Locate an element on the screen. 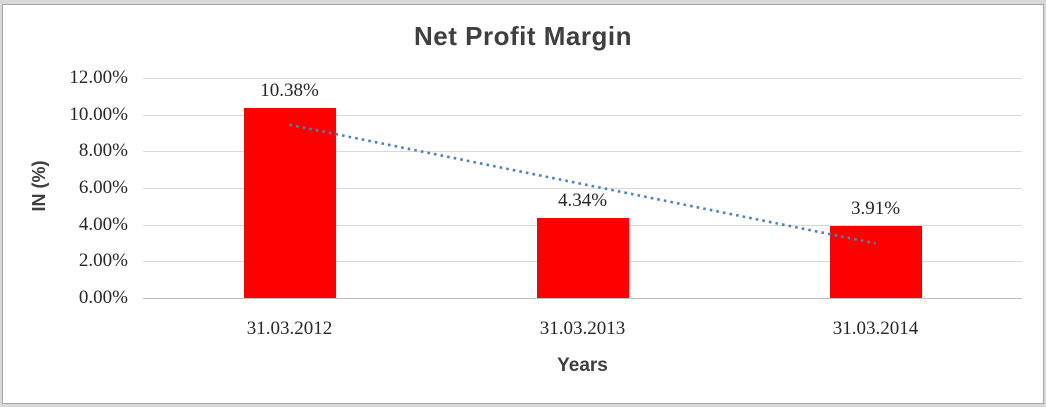 The width and height of the screenshot is (1046, 407). y-axis-tick-label: 8.00% is located at coordinates (103, 151).